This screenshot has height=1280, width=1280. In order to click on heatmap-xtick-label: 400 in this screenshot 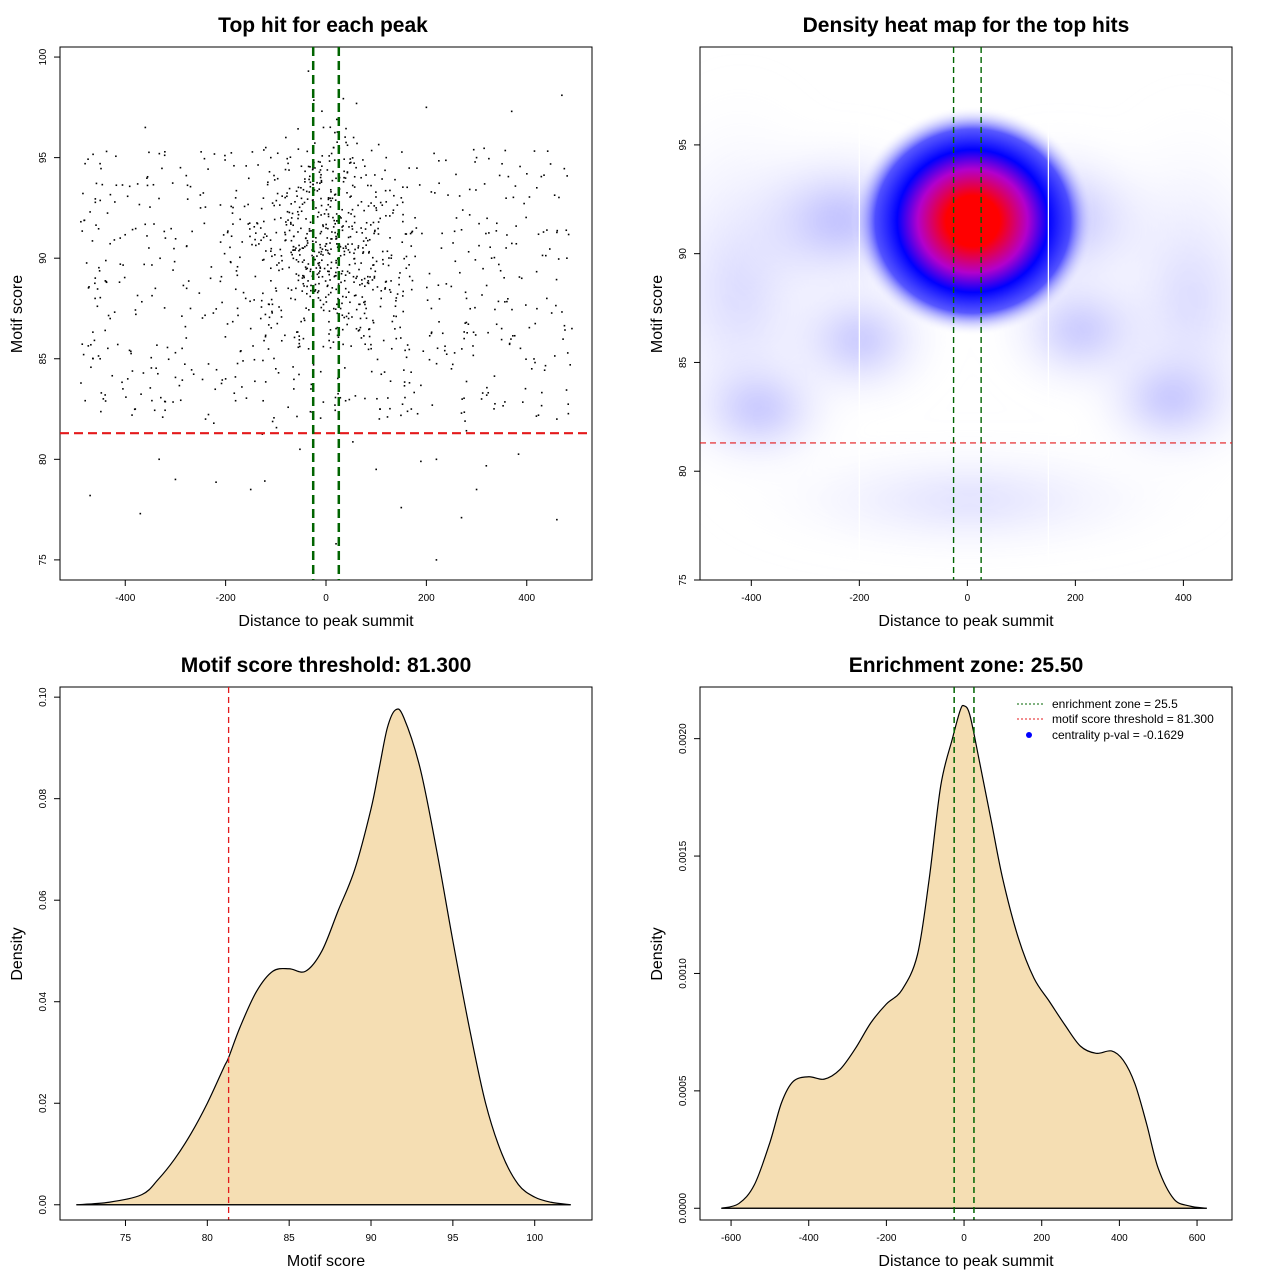, I will do `click(1183, 598)`.